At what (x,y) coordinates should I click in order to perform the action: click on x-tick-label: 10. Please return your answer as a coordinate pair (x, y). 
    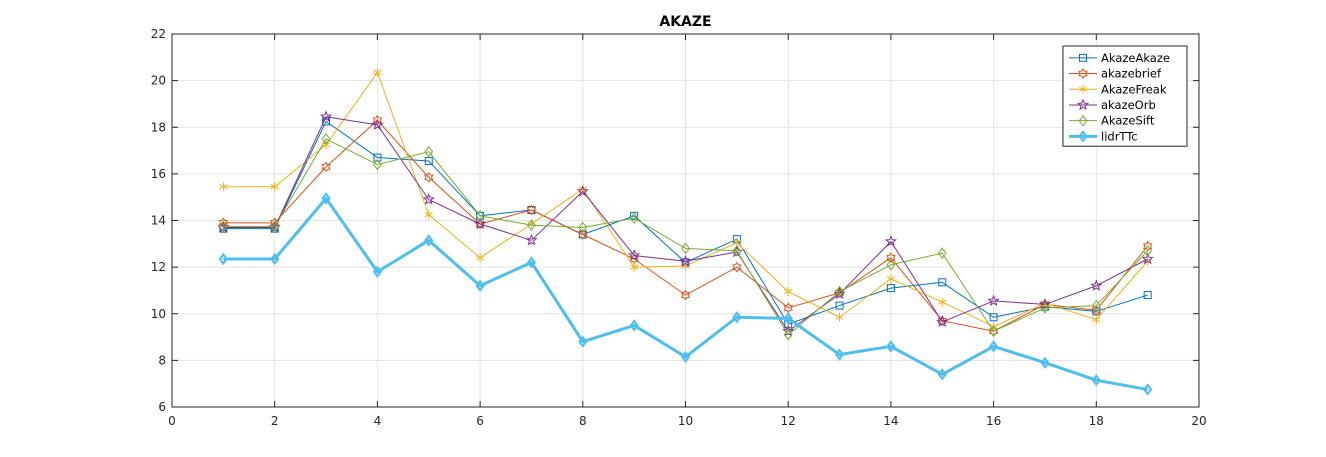
    Looking at the image, I should click on (685, 421).